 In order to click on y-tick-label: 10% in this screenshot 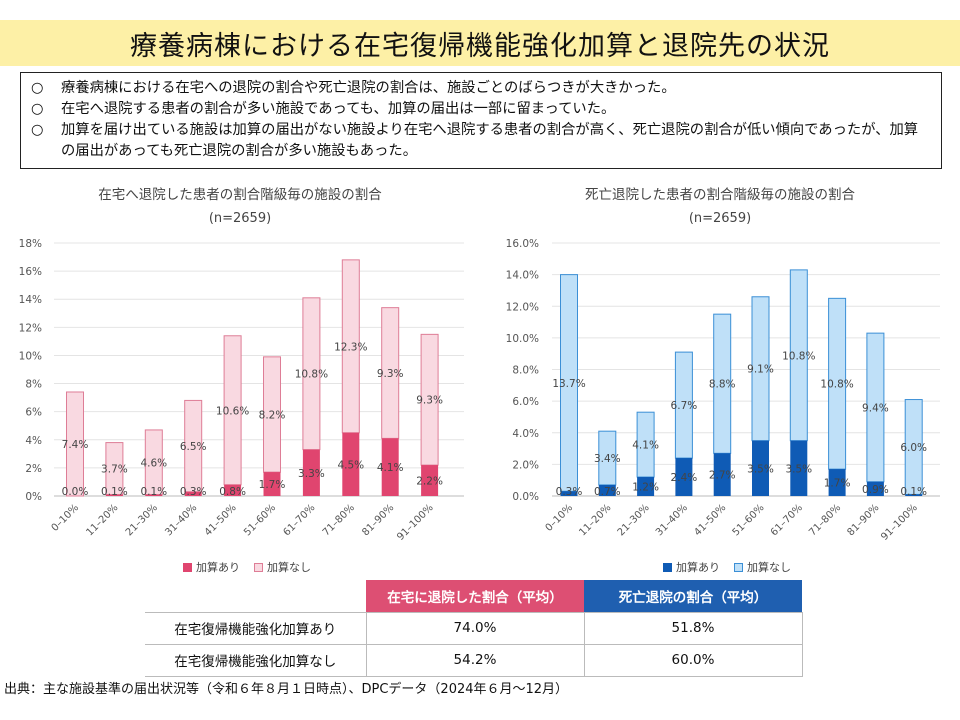, I will do `click(30, 356)`.